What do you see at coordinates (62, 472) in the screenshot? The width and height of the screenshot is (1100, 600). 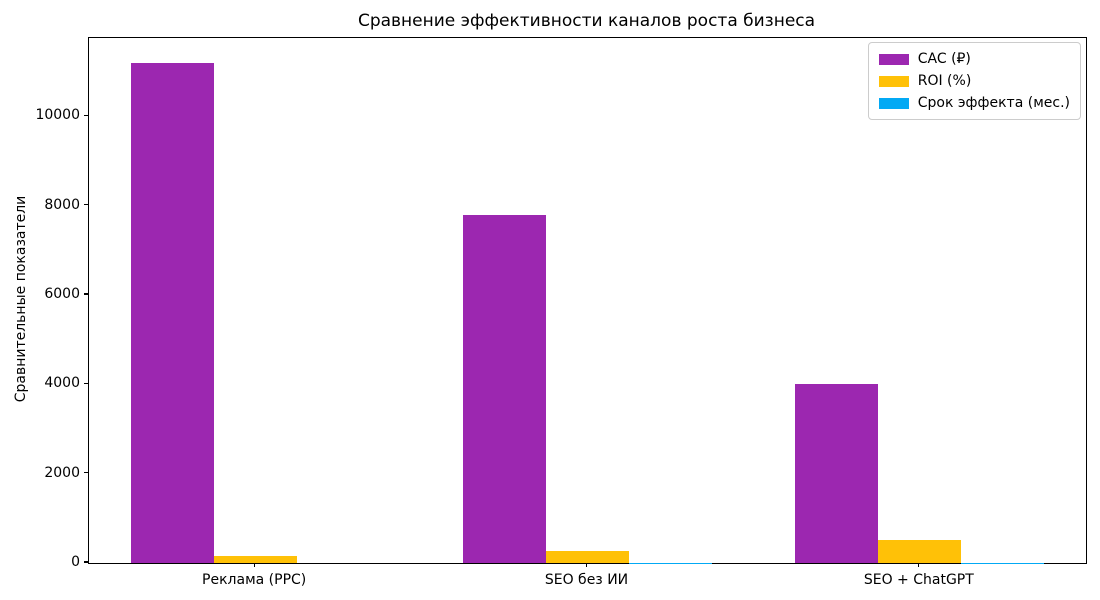 I see `y-tick-label: 2000` at bounding box center [62, 472].